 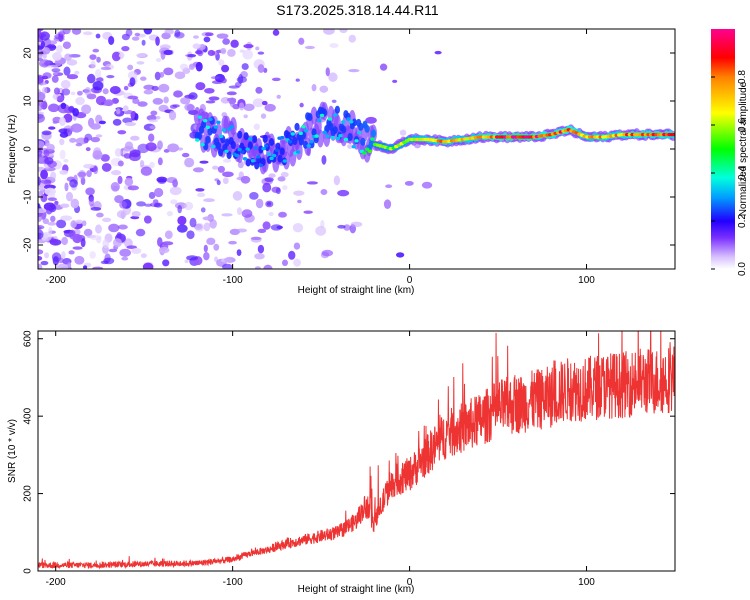 What do you see at coordinates (729, 173) in the screenshot?
I see `colorbar-ticks: 0.0 0.2 0.4 0.6 0.8` at bounding box center [729, 173].